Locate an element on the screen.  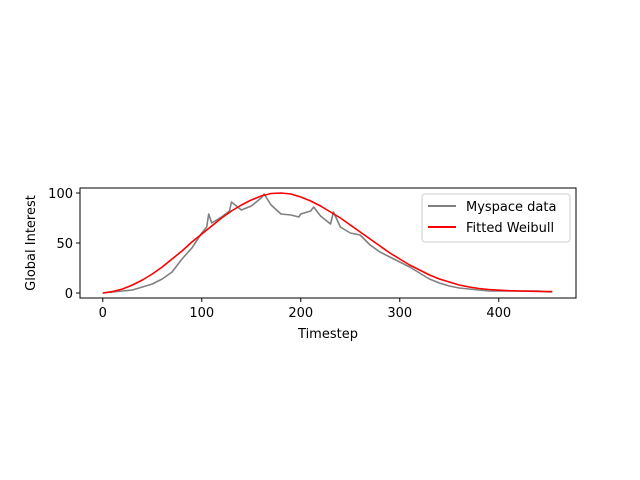
y-axis-ticks: 0 50 100 is located at coordinates (64, 244).